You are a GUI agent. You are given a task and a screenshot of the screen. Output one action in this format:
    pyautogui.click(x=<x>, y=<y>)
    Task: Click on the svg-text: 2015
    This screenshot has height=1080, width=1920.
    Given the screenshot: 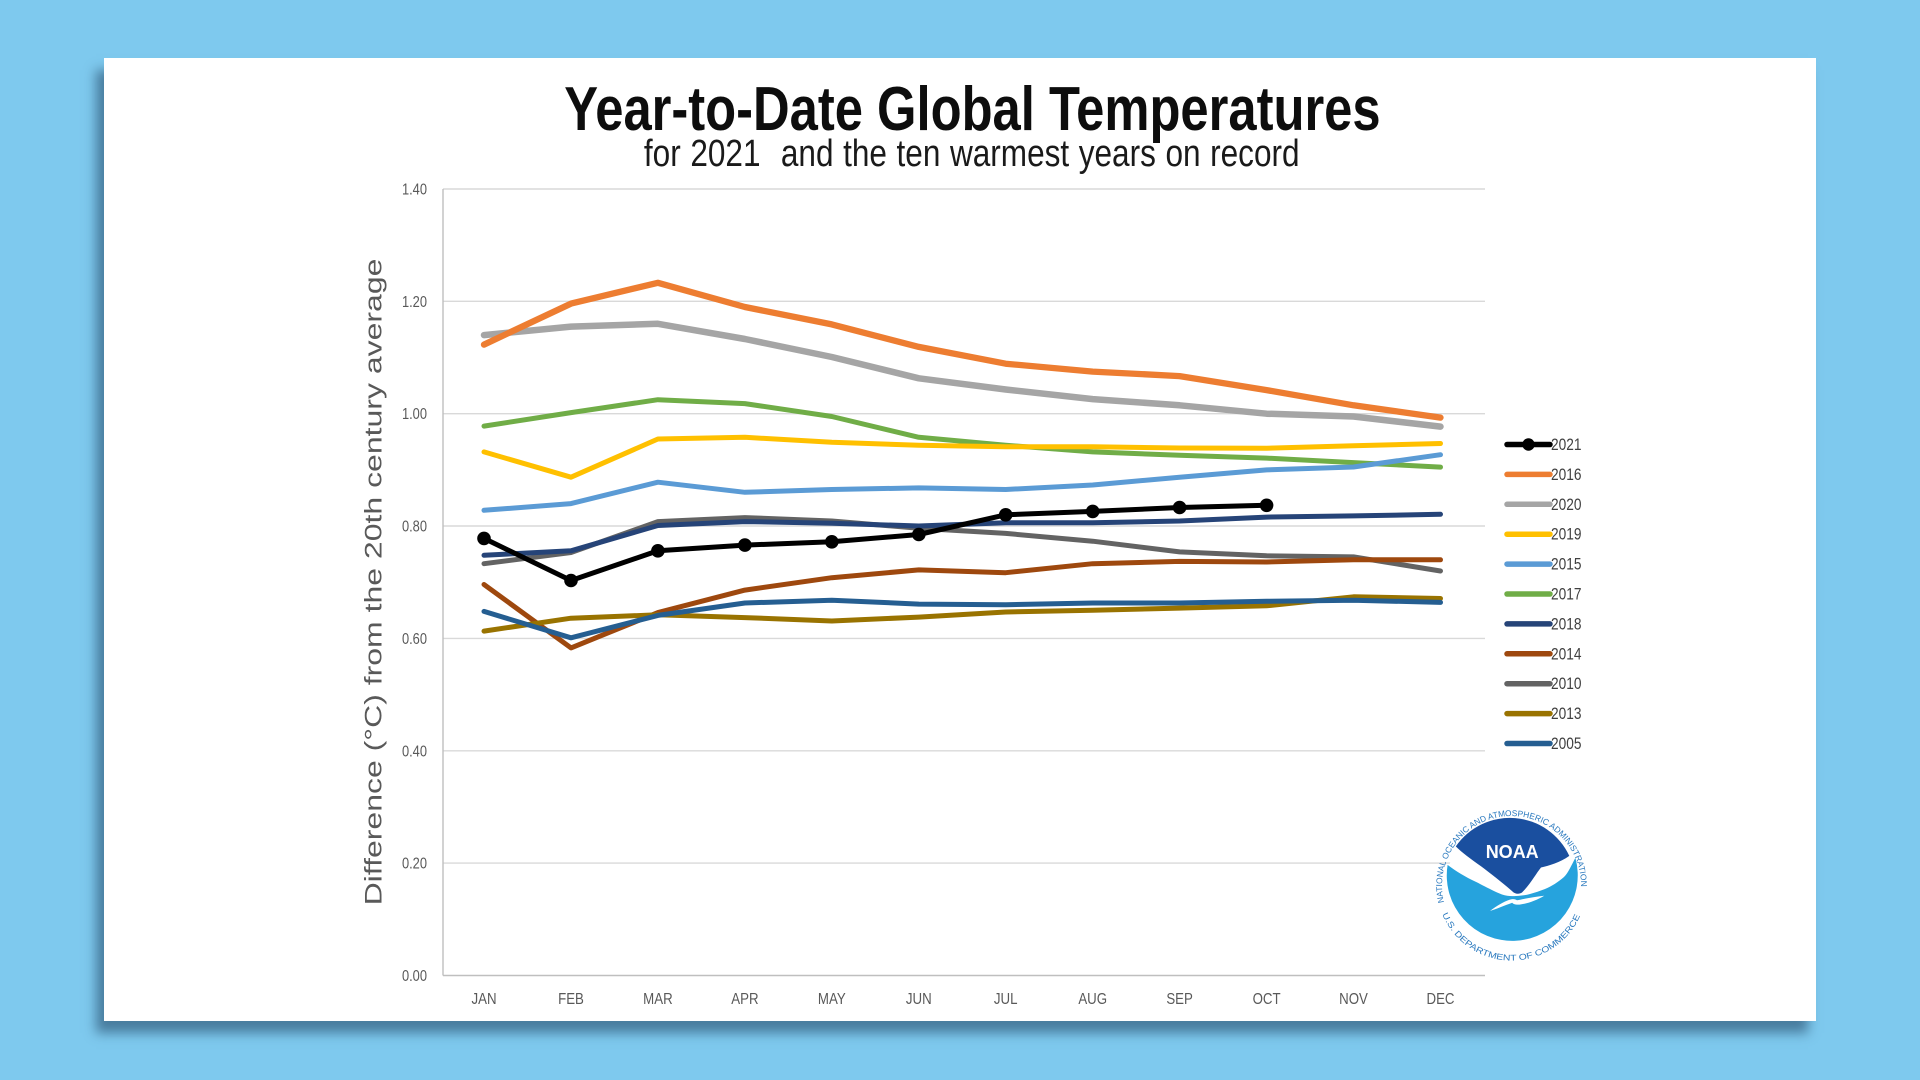 What is the action you would take?
    pyautogui.click(x=1566, y=564)
    